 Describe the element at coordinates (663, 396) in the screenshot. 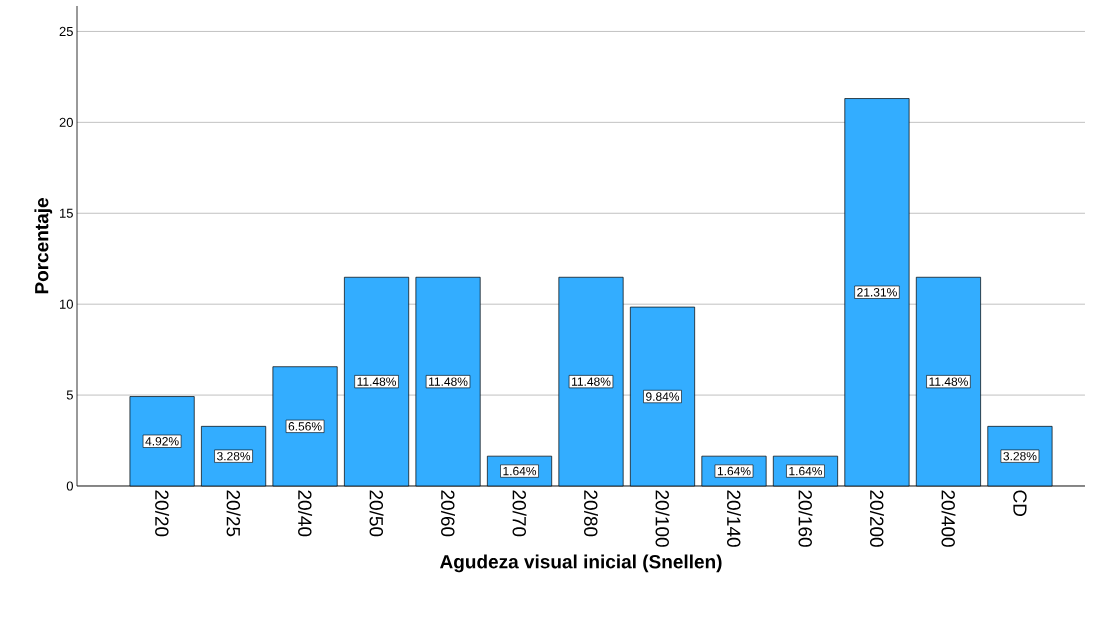

I see `data-label: 9.84%` at that location.